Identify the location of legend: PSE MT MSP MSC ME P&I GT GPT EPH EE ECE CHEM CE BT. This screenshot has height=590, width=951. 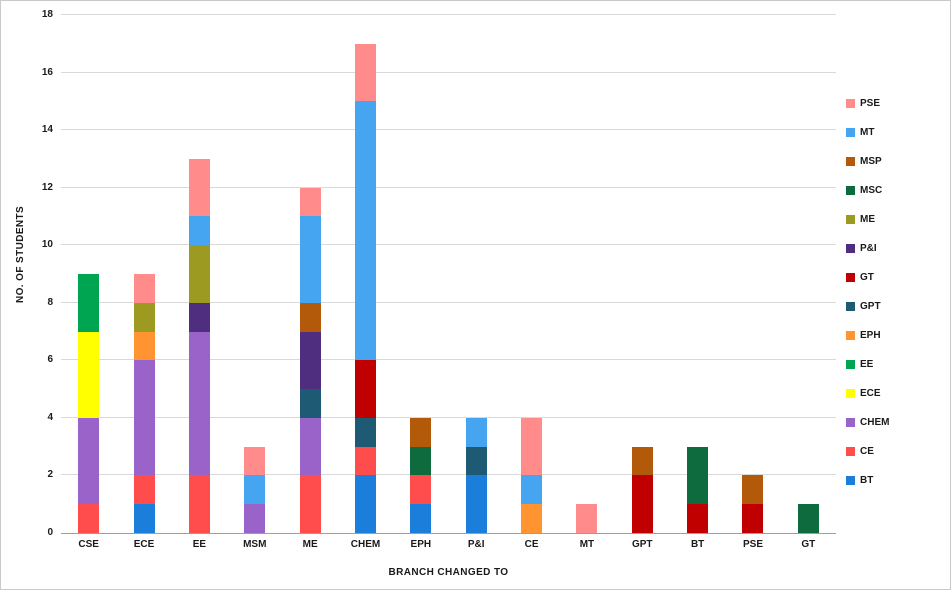
(867, 292).